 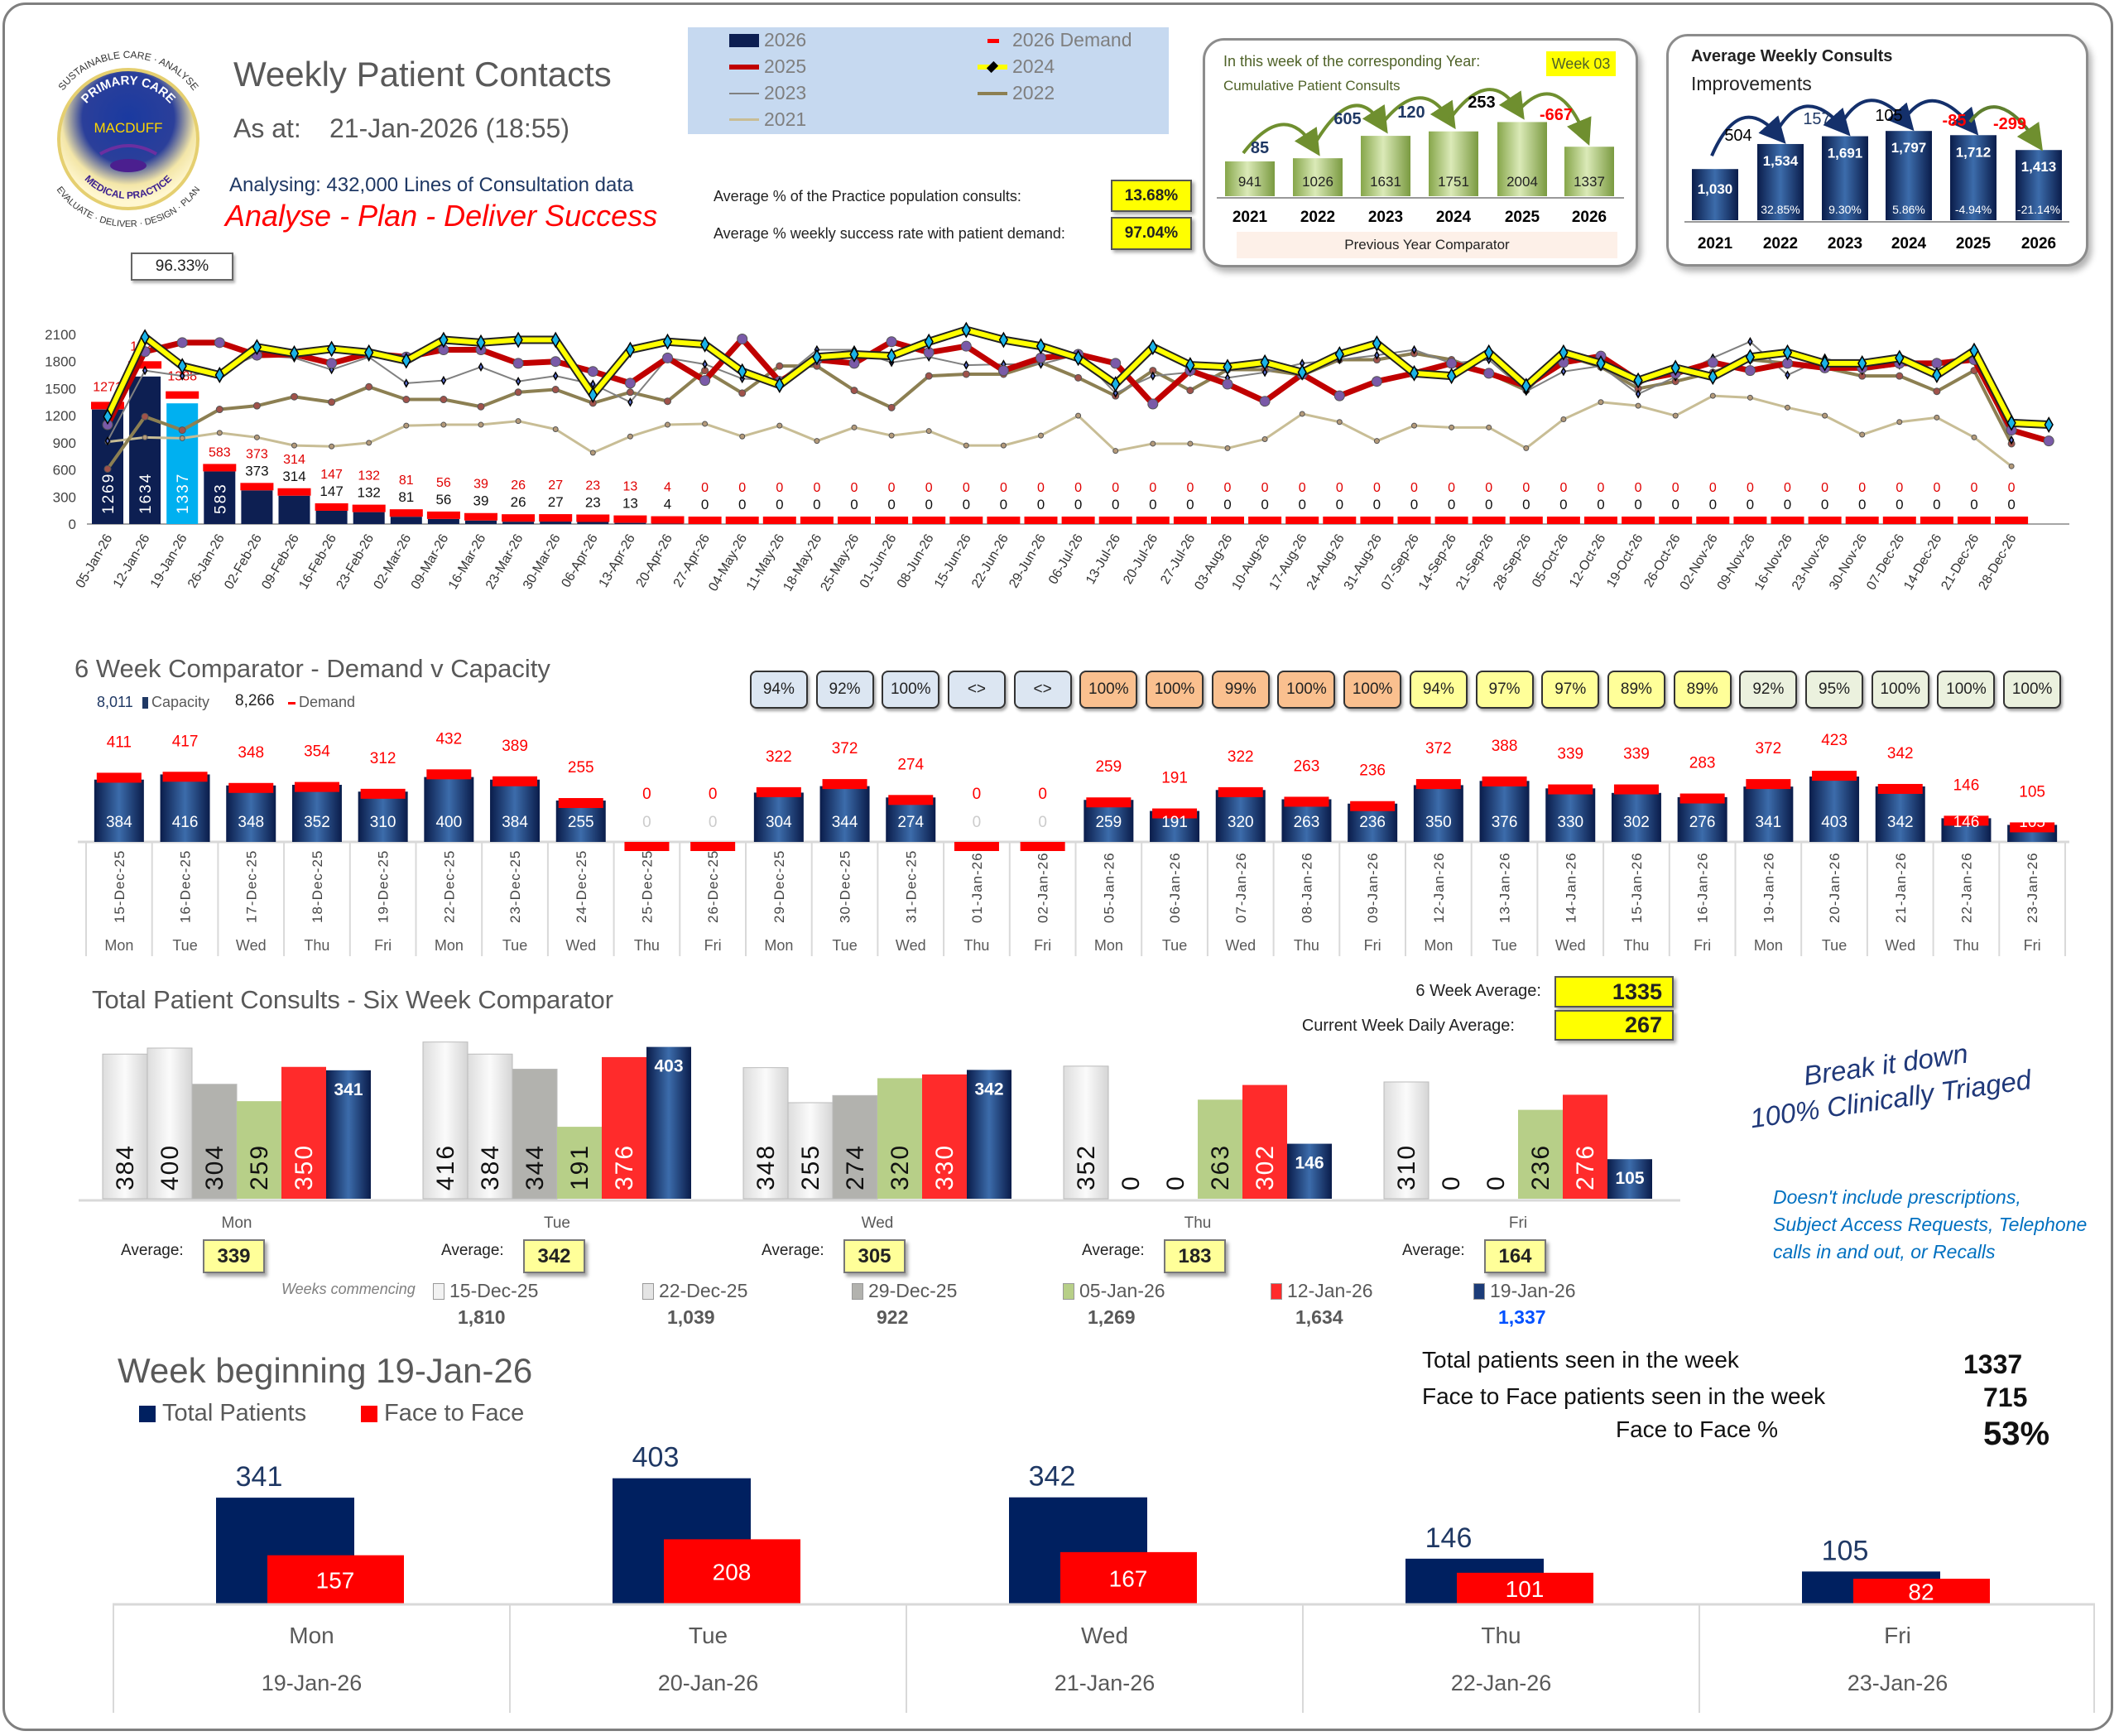 I want to click on demand-value-label: 583, so click(x=220, y=452).